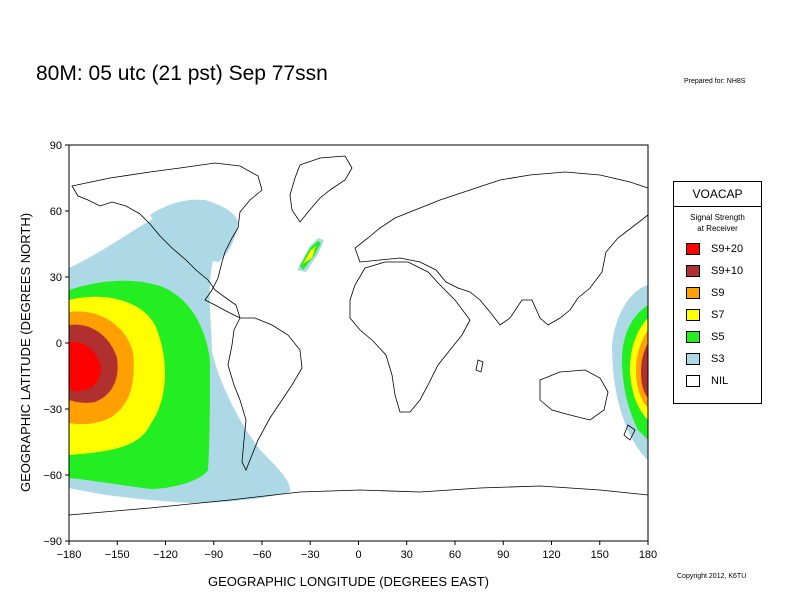 The width and height of the screenshot is (792, 612). What do you see at coordinates (52, 410) in the screenshot?
I see `y-tick-label: −30` at bounding box center [52, 410].